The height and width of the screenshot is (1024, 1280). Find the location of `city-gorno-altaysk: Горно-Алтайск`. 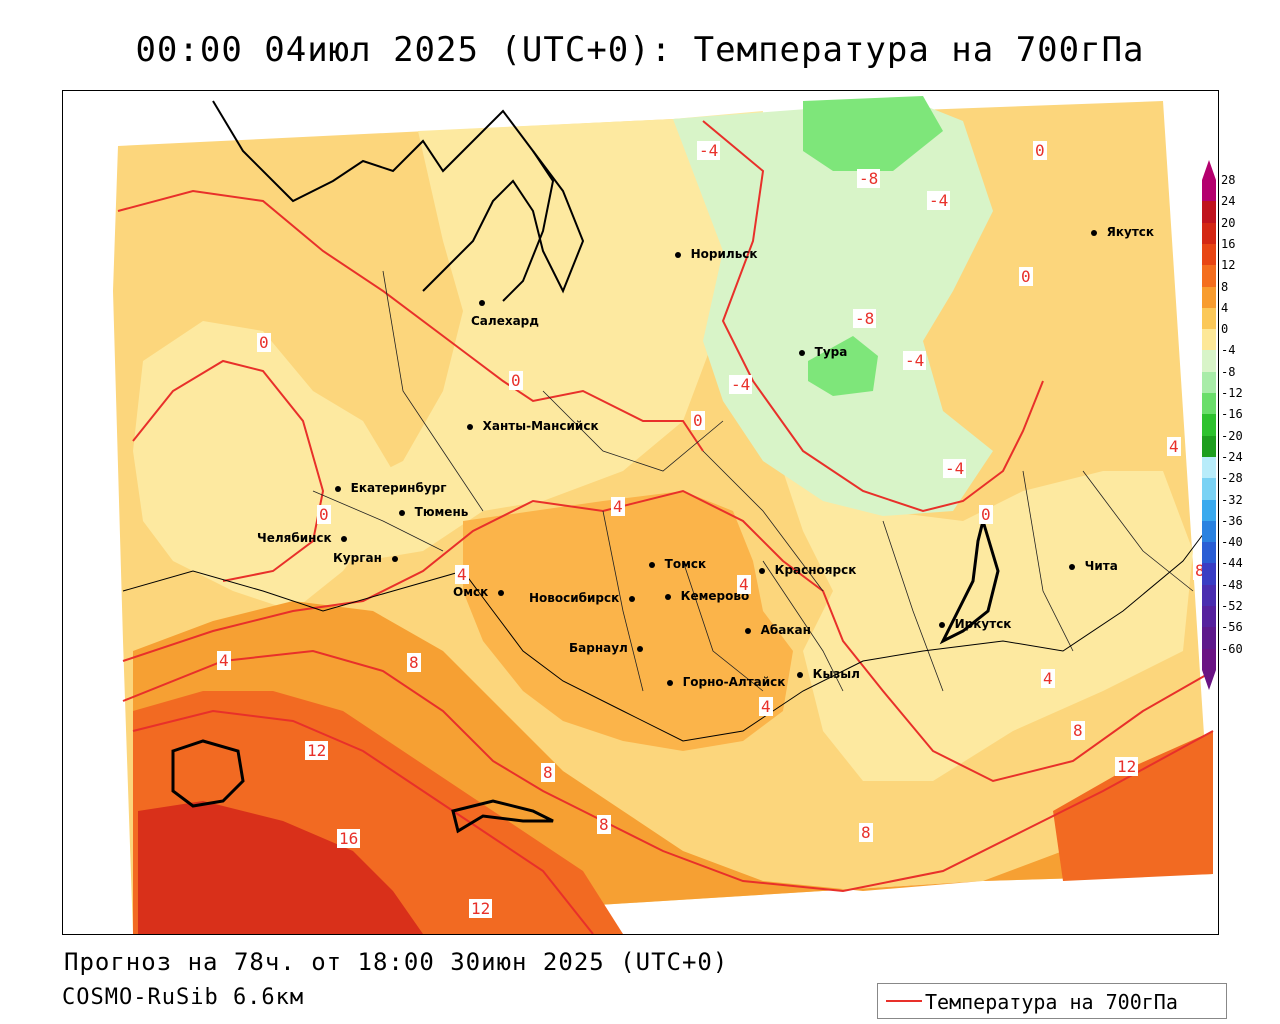

city-gorno-altaysk: Горно-Алтайск is located at coordinates (726, 680).